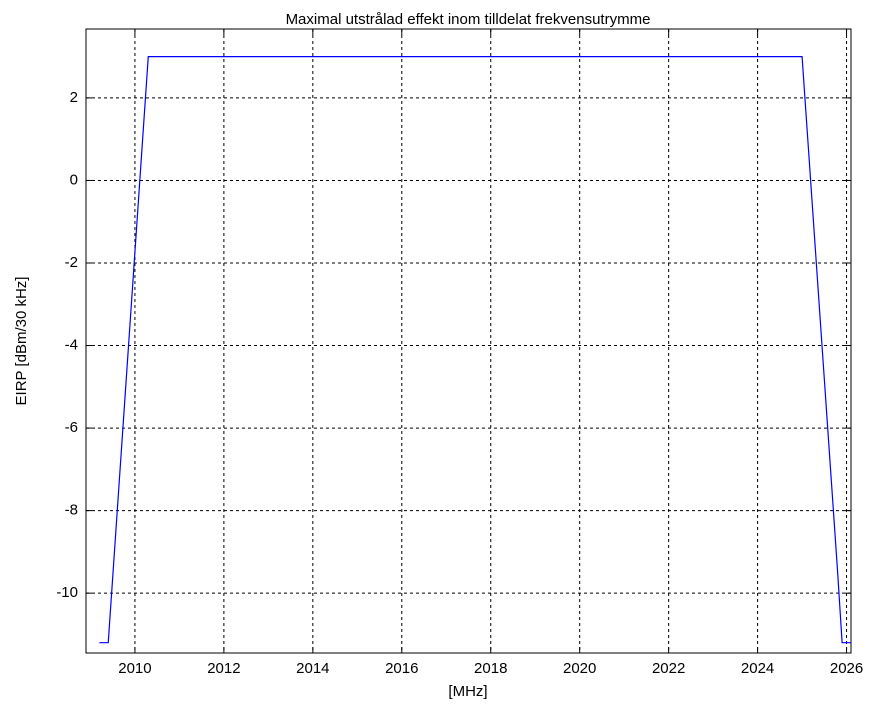 Image resolution: width=877 pixels, height=712 pixels. I want to click on x-tick-label: 2014, so click(312, 668).